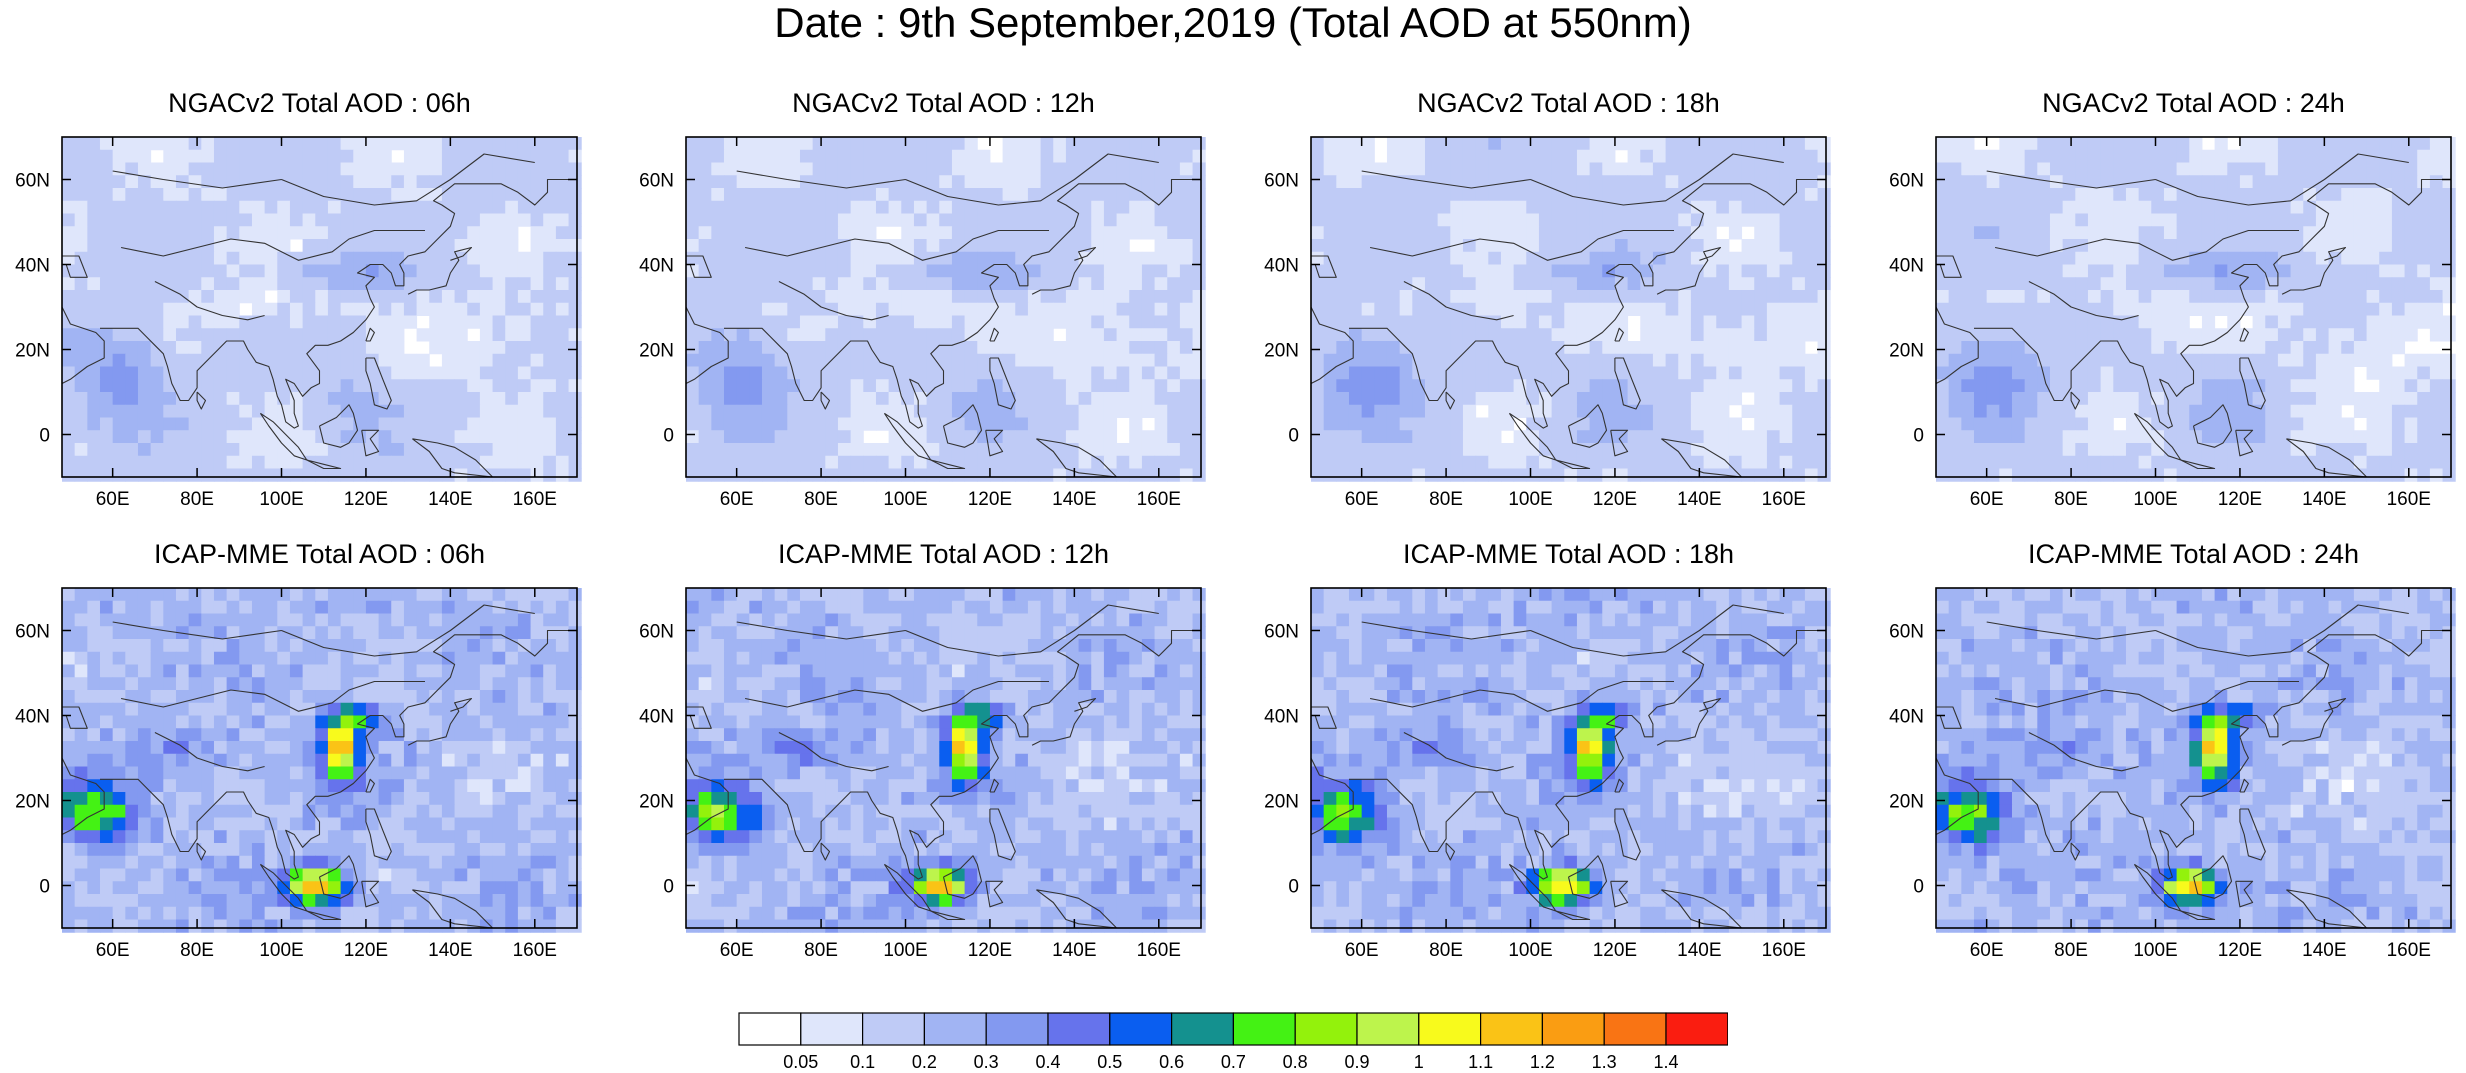  What do you see at coordinates (1987, 499) in the screenshot?
I see `lon-tick-label: 60E` at bounding box center [1987, 499].